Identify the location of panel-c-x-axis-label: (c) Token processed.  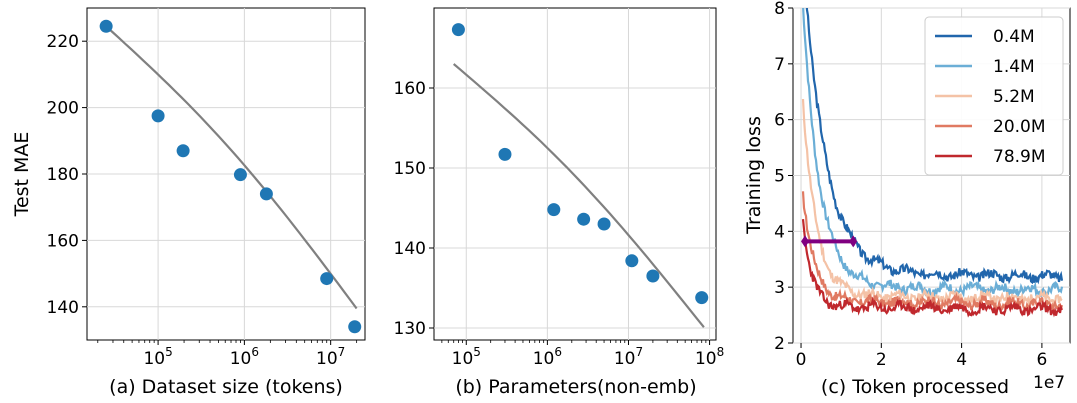
(915, 387).